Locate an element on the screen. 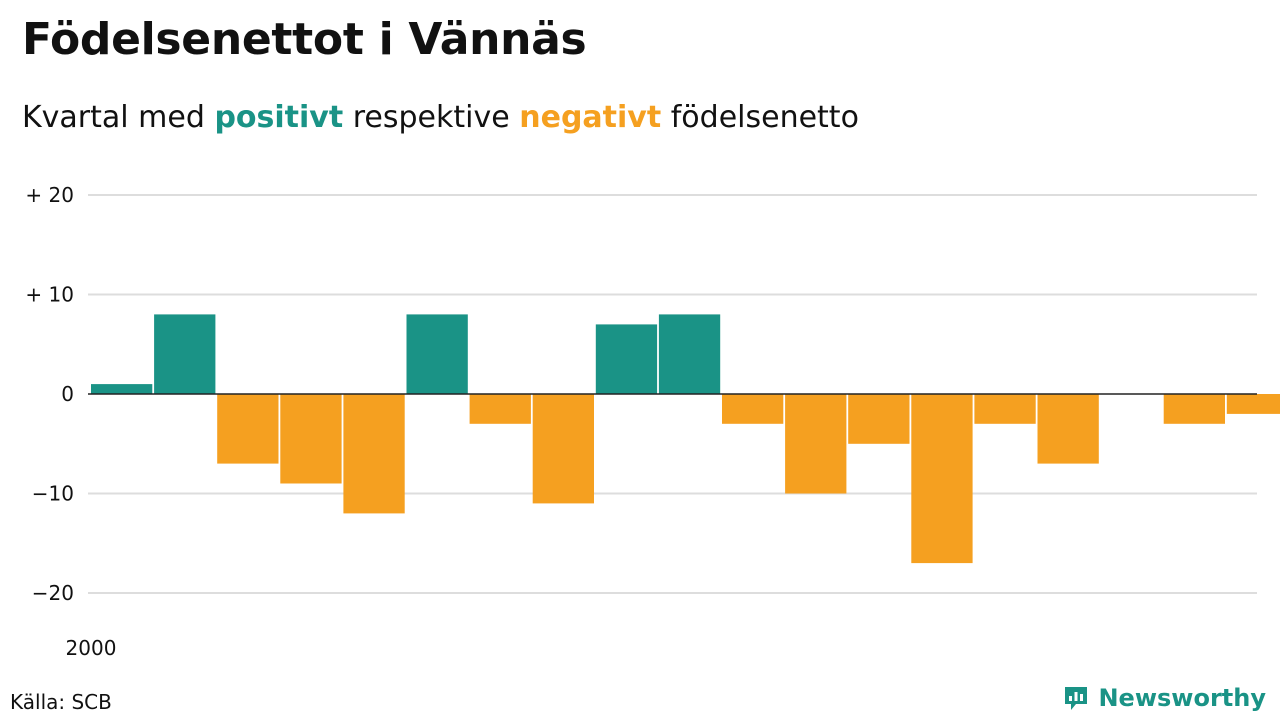 The width and height of the screenshot is (1280, 720). brand-logo: Newsworthy is located at coordinates (1164, 698).